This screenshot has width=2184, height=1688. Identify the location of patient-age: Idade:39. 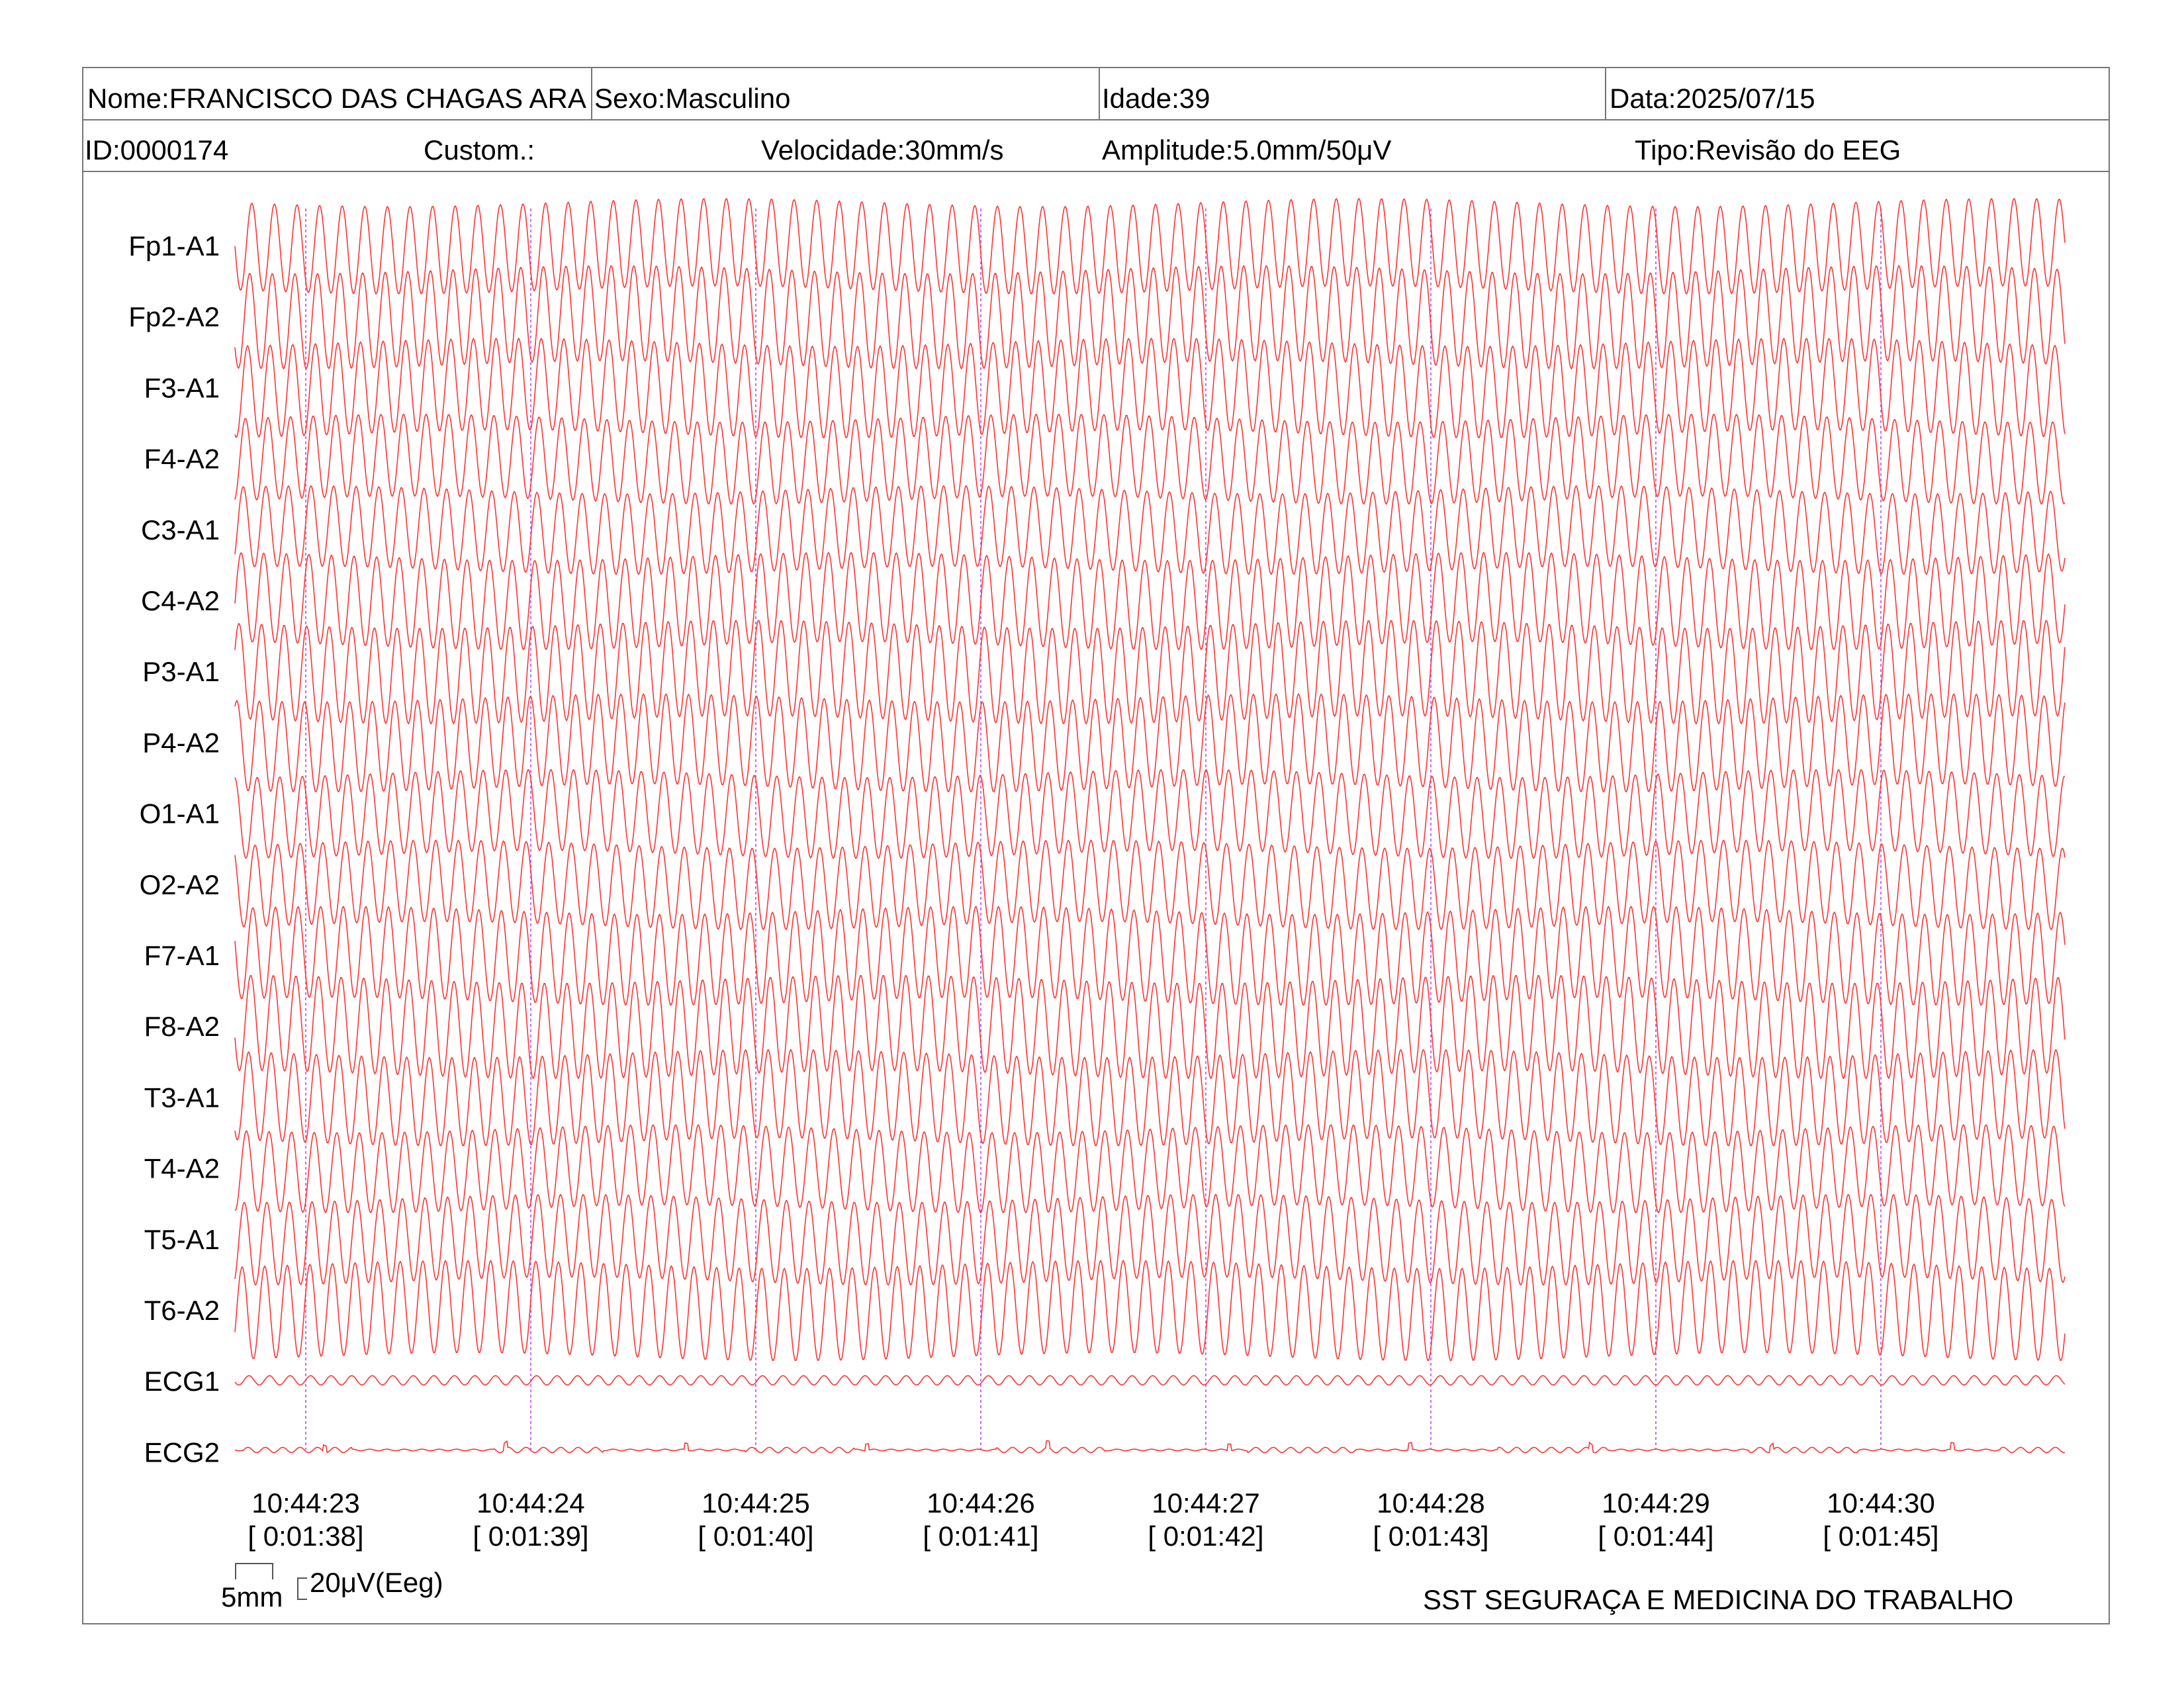
(1156, 98).